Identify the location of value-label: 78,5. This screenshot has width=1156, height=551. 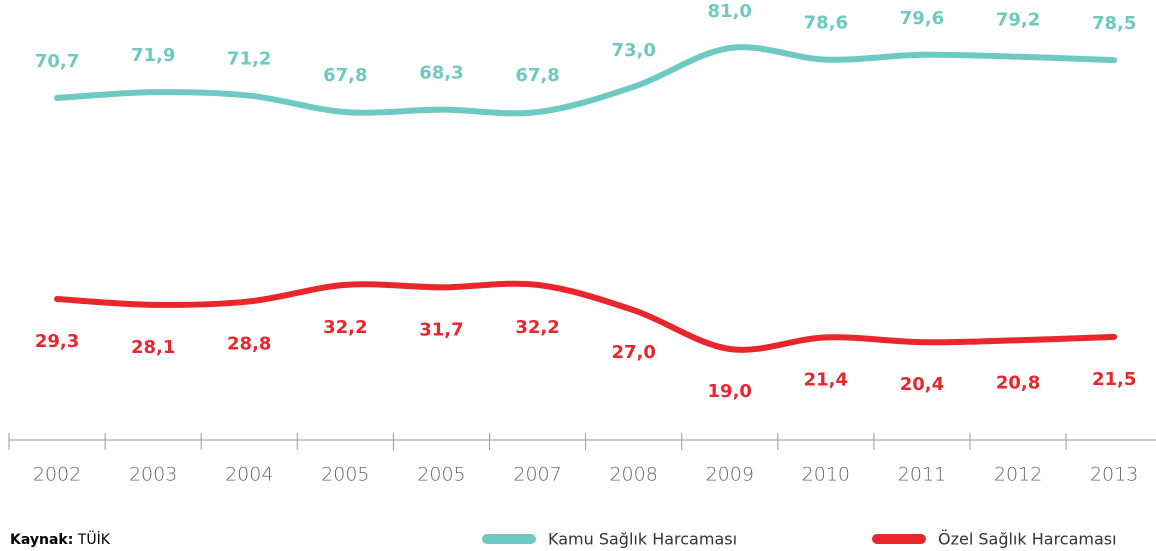
(1114, 23).